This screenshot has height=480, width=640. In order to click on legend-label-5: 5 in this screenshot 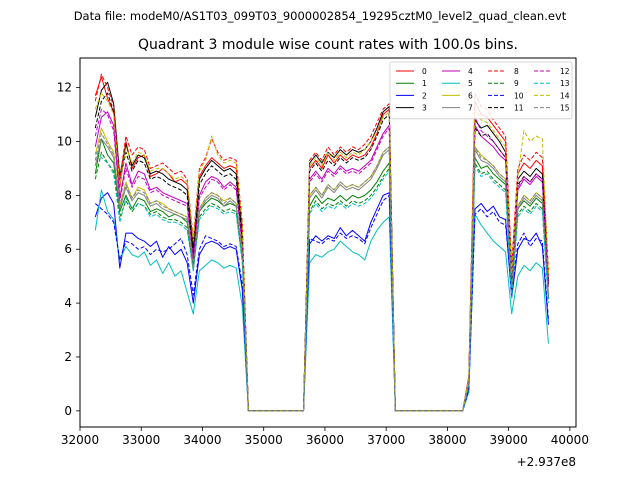, I will do `click(470, 83)`.